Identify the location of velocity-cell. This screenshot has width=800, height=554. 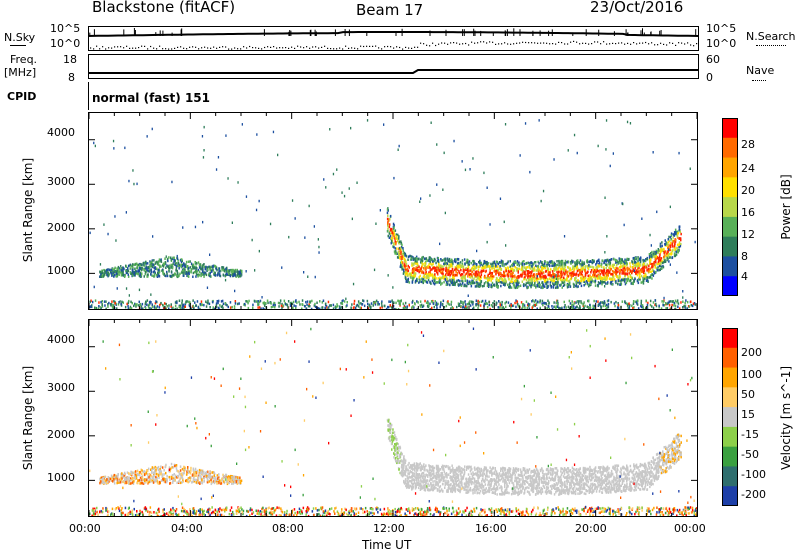
(108, 511).